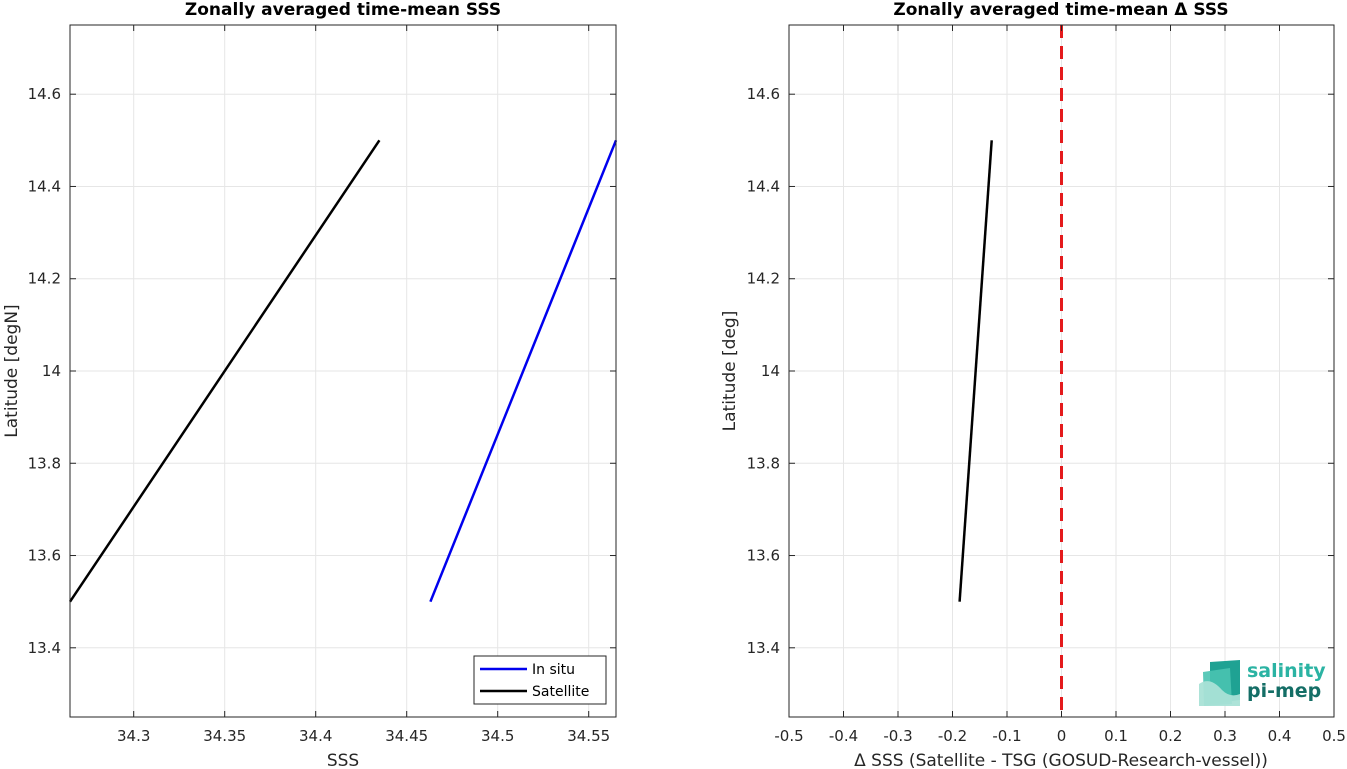 Image resolution: width=1347 pixels, height=769 pixels. Describe the element at coordinates (952, 736) in the screenshot. I see `x-tick-label: -0.2` at that location.